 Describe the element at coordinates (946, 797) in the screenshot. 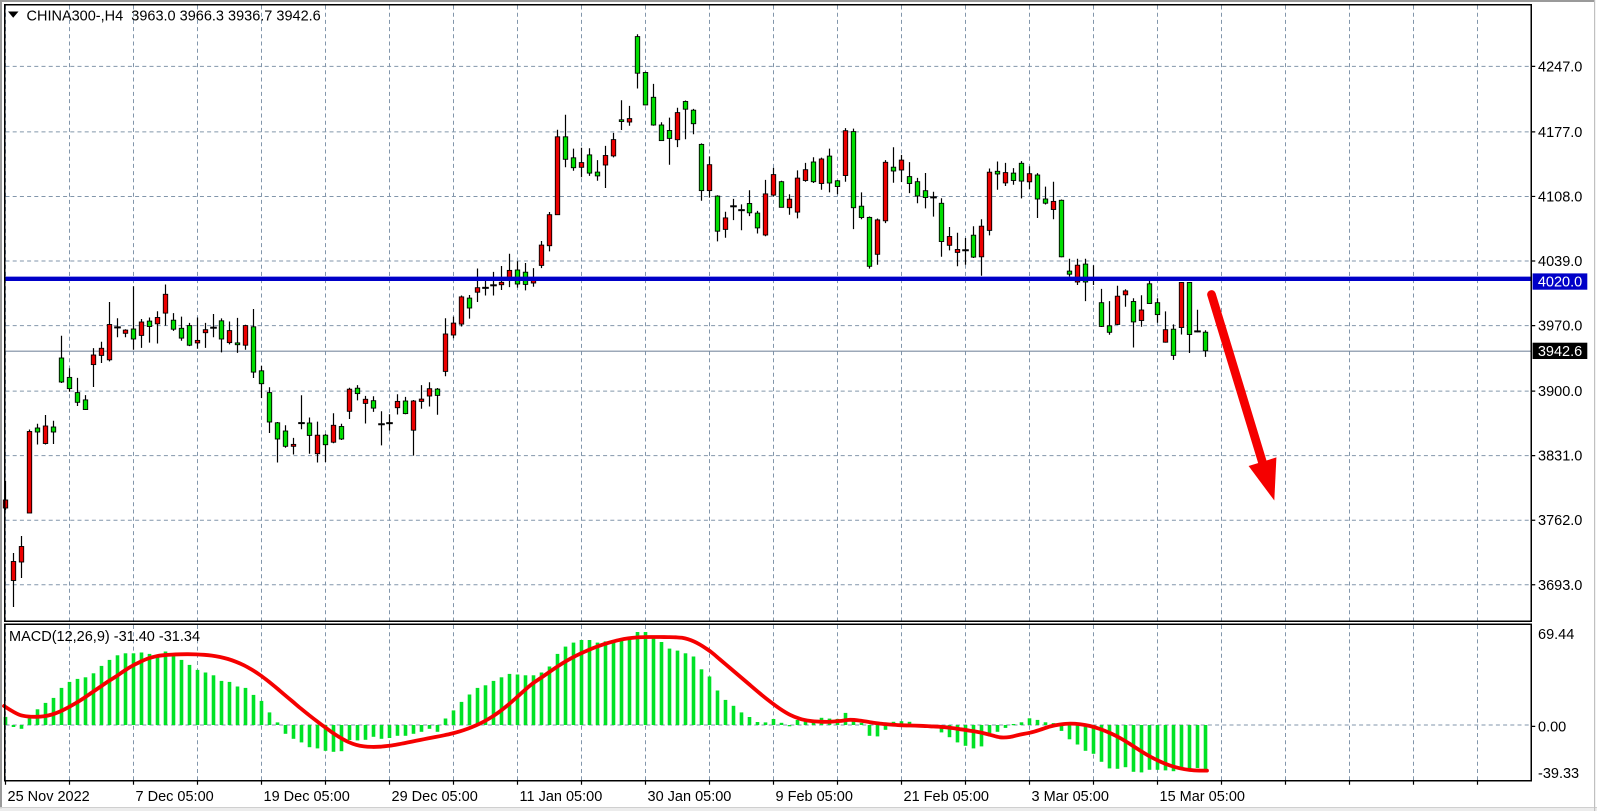

I see `svg-text: 21 Feb 05:00` at that location.